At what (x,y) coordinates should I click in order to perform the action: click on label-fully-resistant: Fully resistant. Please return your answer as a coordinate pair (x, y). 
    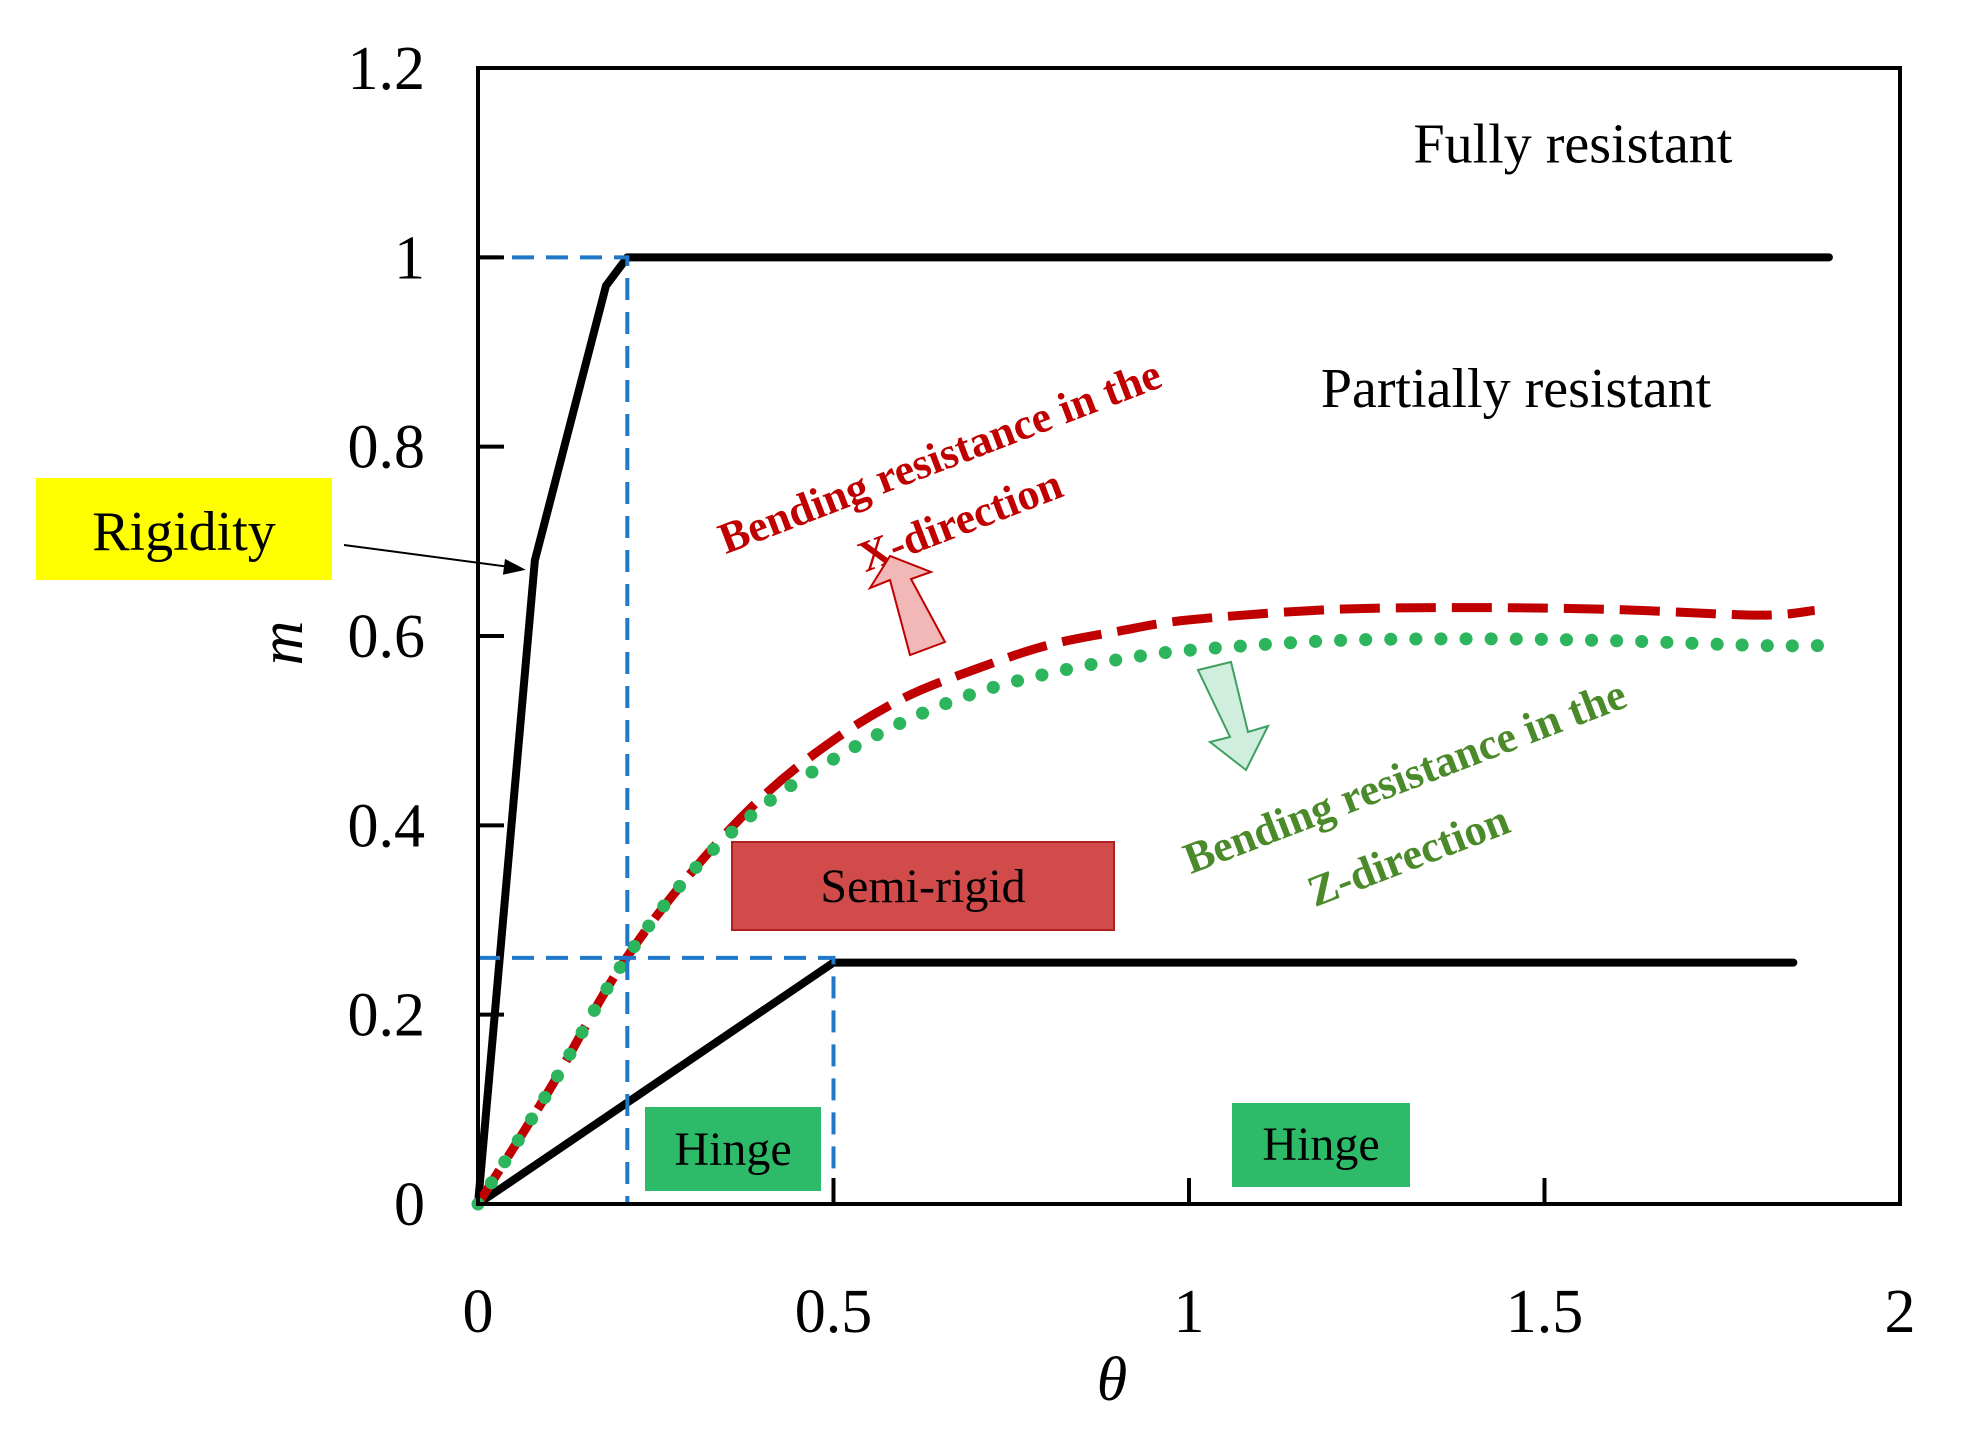
    Looking at the image, I should click on (1572, 145).